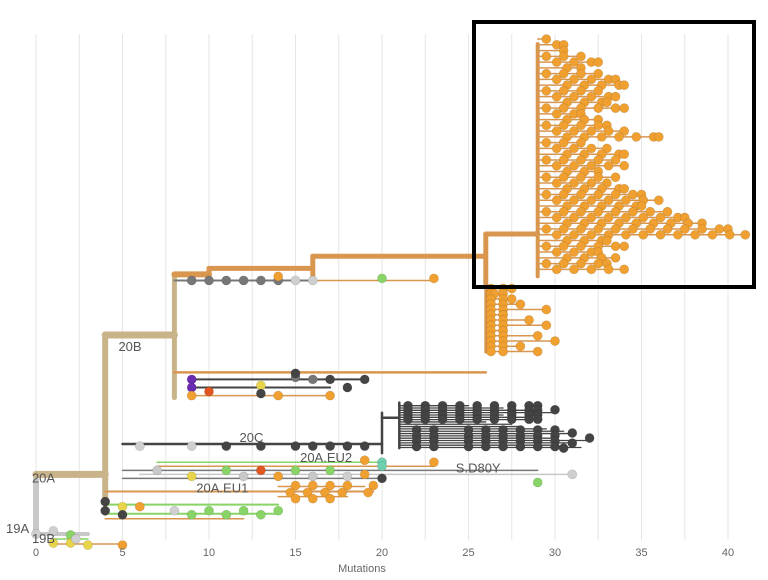 Image resolution: width=768 pixels, height=580 pixels. Describe the element at coordinates (36, 553) in the screenshot. I see `x-tick-label: 0` at that location.